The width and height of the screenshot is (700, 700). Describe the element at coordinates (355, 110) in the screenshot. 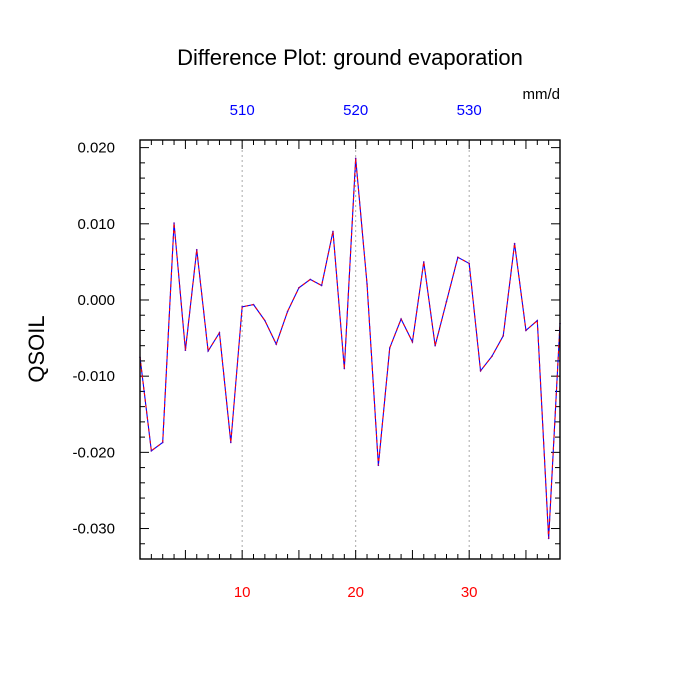

I see `x-tick-label-top: 520` at that location.